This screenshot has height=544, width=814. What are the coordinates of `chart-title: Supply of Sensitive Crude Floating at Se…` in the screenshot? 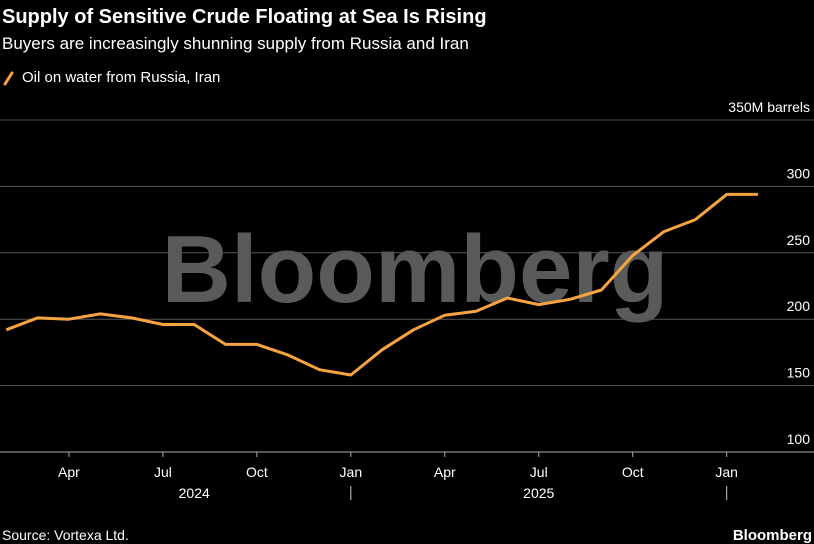 It's located at (244, 17).